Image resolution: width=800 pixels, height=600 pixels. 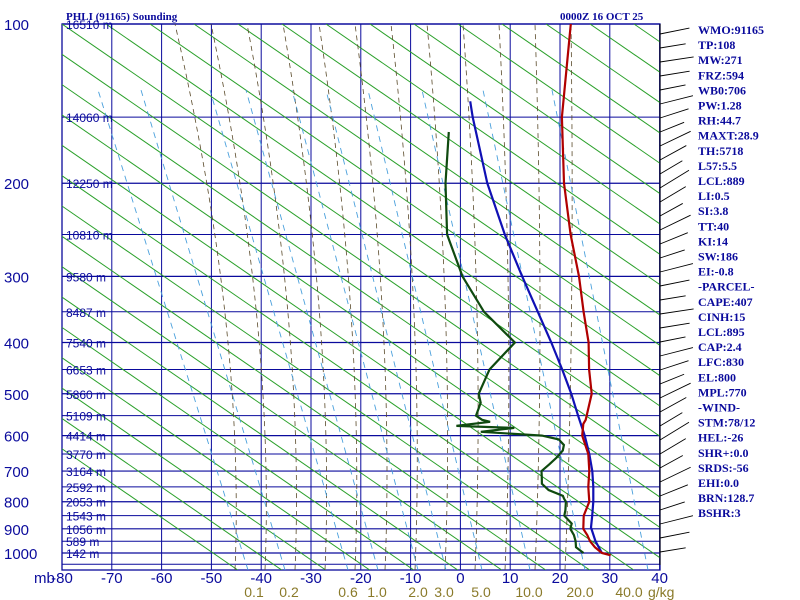 What do you see at coordinates (86, 472) in the screenshot?
I see `height-label: 3164 m` at bounding box center [86, 472].